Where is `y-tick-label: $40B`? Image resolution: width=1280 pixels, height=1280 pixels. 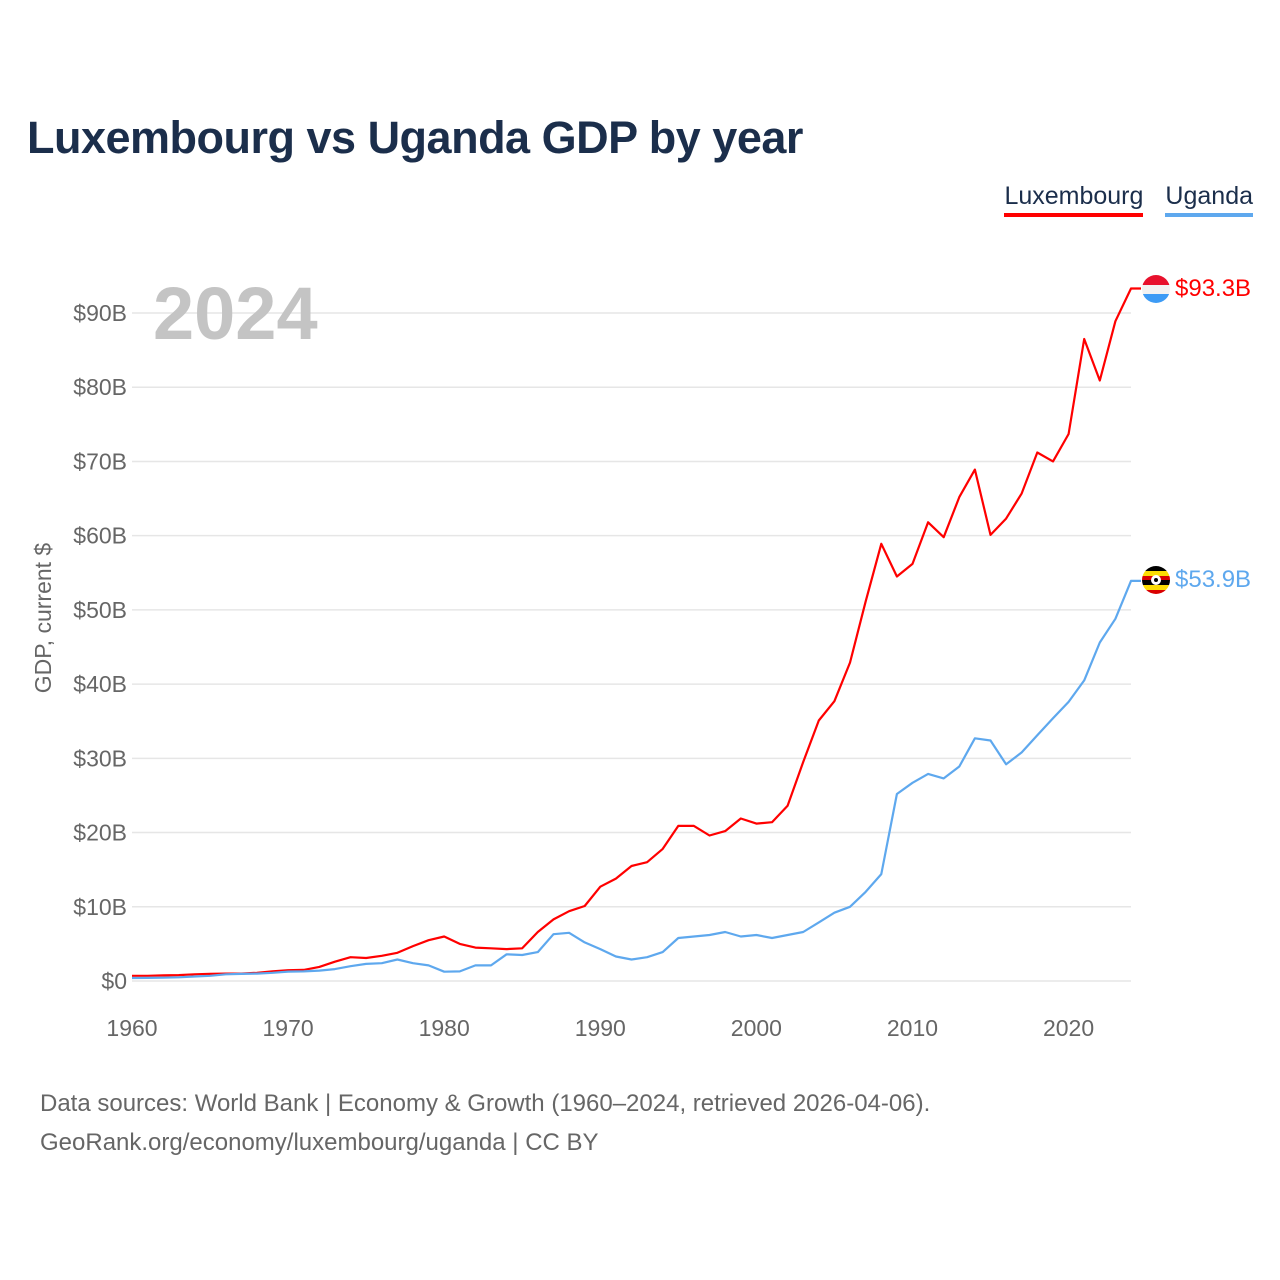
y-tick-label: $40B is located at coordinates (100, 684).